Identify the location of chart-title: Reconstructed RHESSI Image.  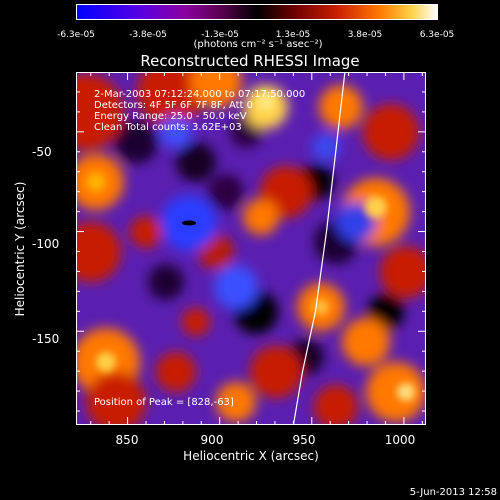
(250, 61).